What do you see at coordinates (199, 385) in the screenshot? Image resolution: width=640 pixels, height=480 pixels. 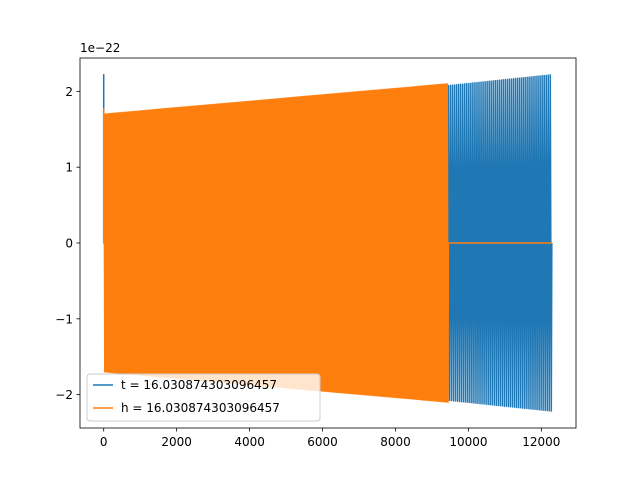 I see `legend-label: t = 16.030874303096457` at bounding box center [199, 385].